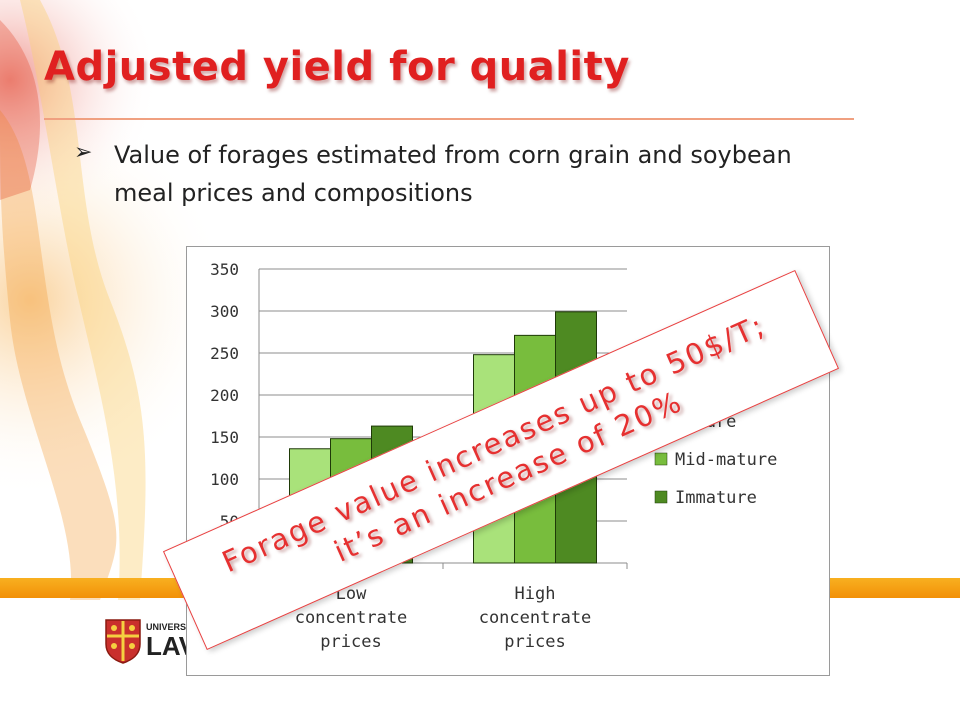  What do you see at coordinates (337, 67) in the screenshot?
I see `slide-title: Adjusted yield for quality` at bounding box center [337, 67].